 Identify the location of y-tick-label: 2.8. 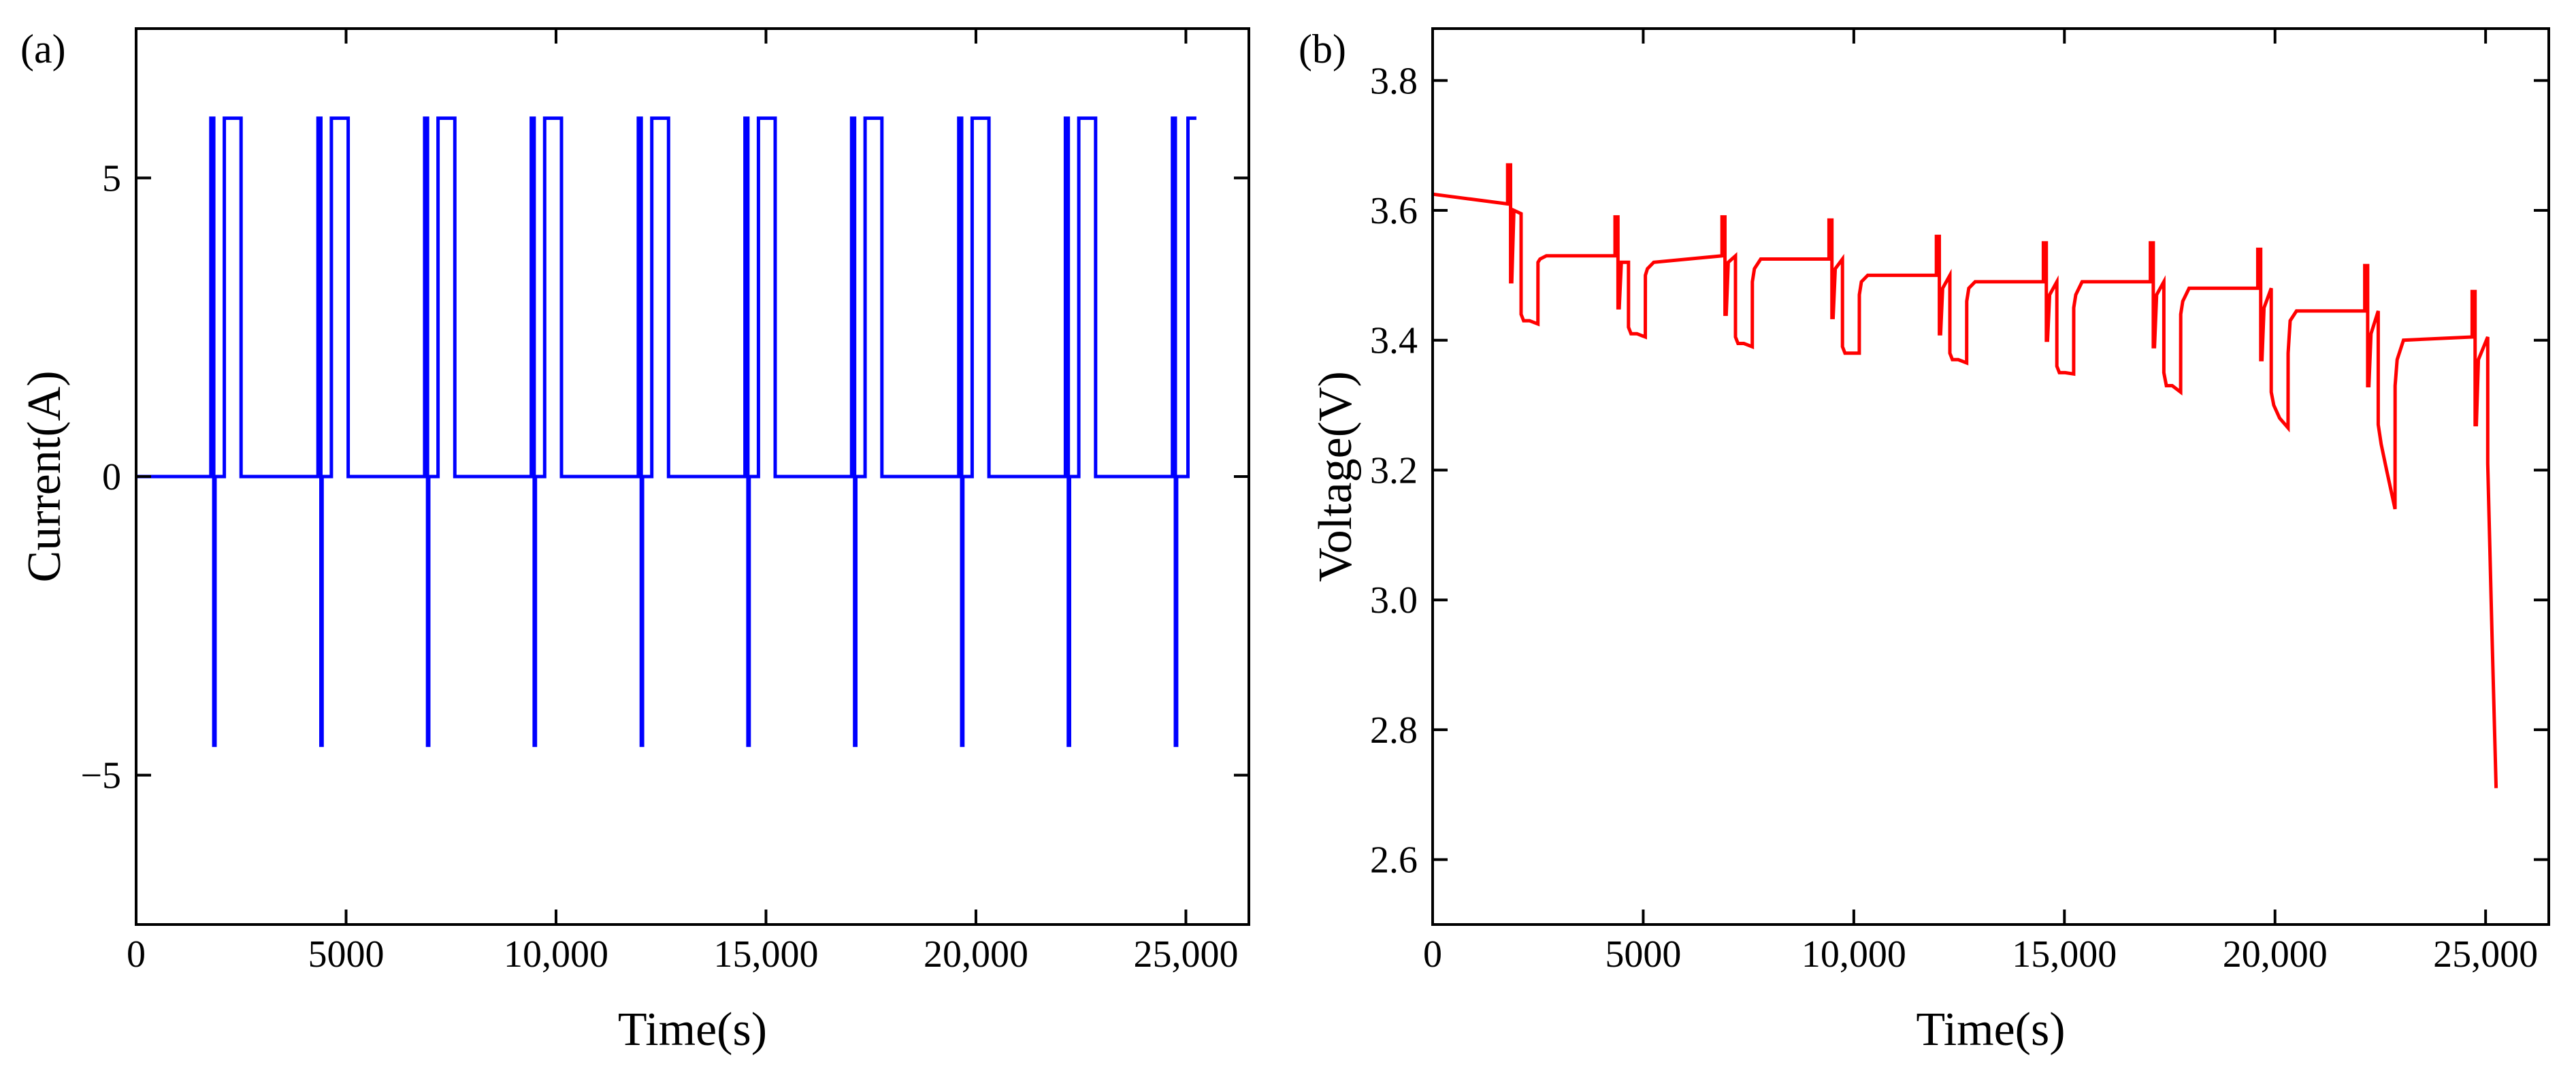
(1394, 730).